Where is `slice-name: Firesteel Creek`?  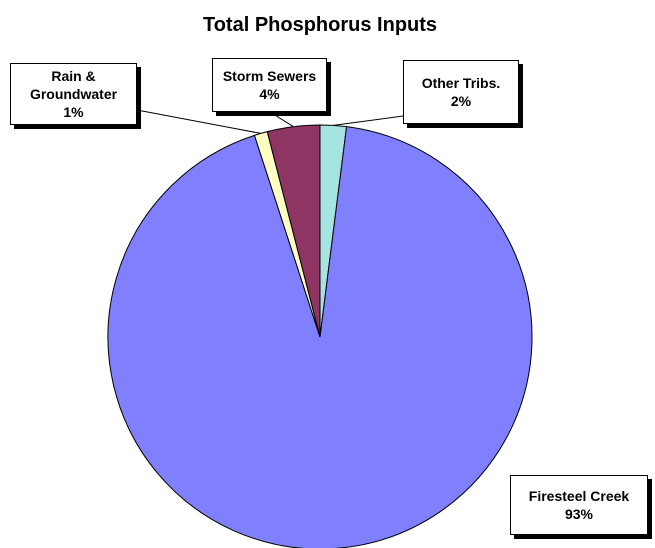
slice-name: Firesteel Creek is located at coordinates (579, 496).